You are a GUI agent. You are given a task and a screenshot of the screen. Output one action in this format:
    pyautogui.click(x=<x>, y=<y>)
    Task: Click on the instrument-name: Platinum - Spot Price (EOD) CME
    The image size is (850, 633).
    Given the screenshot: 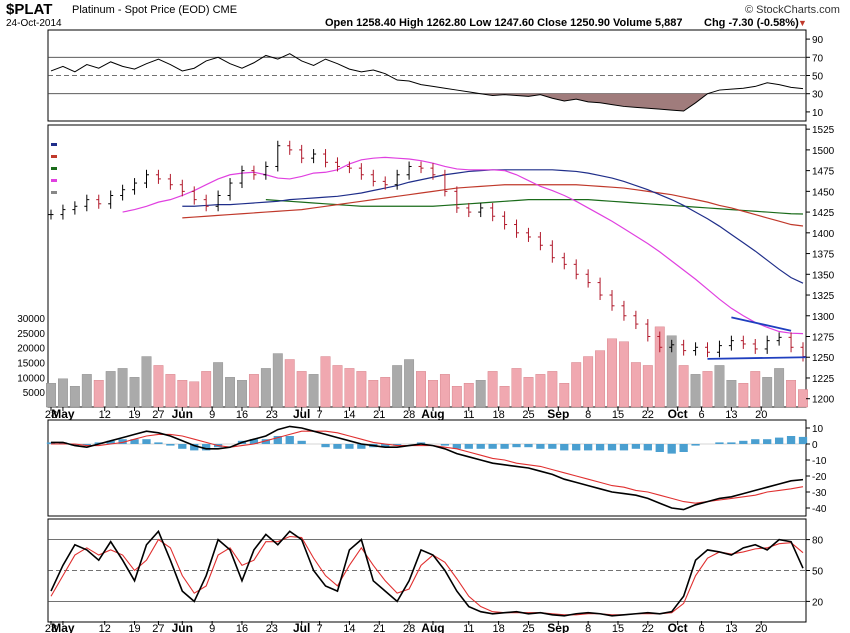 What is the action you would take?
    pyautogui.click(x=154, y=10)
    